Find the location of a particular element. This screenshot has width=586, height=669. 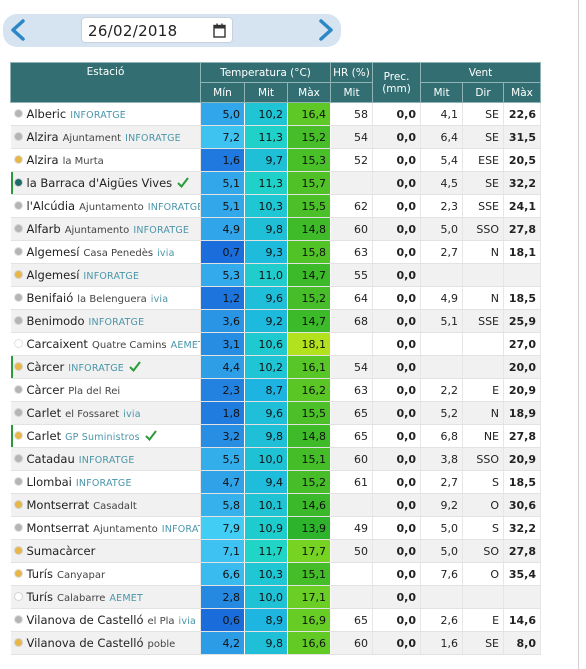

header-temperature: Temperatura (°C) is located at coordinates (265, 72).